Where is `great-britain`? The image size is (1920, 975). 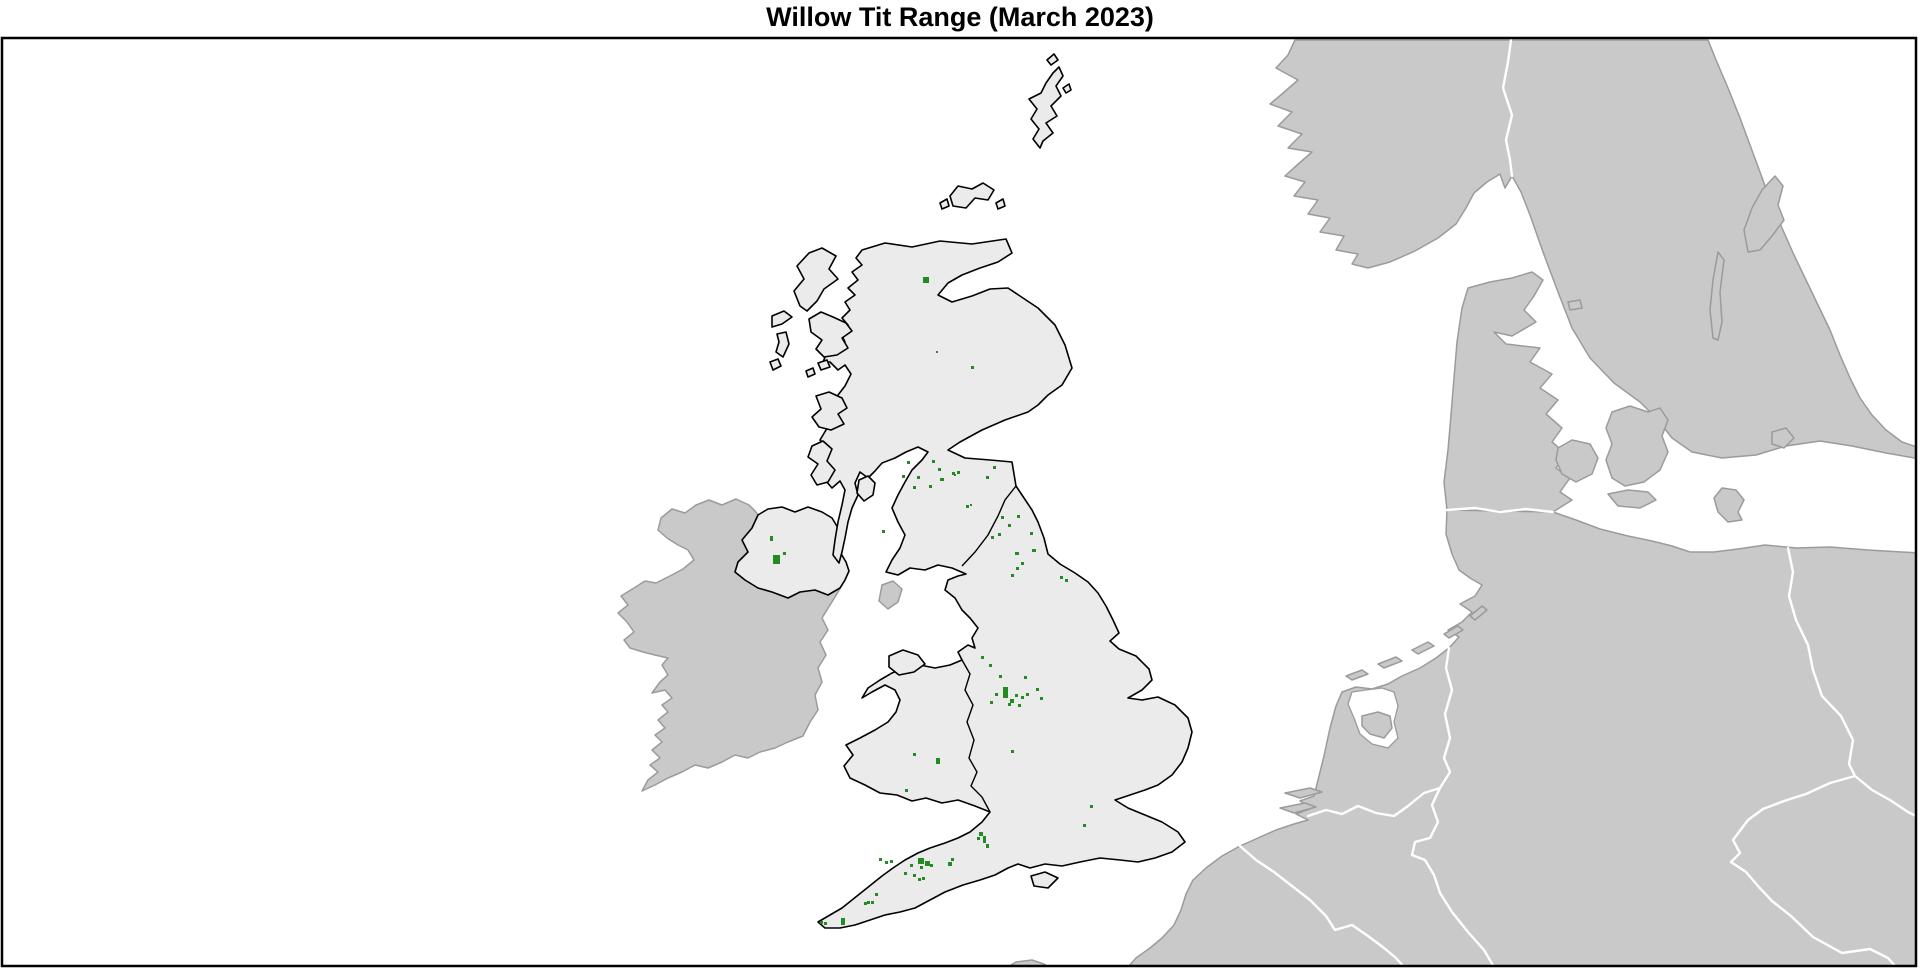
great-britain is located at coordinates (1005, 583).